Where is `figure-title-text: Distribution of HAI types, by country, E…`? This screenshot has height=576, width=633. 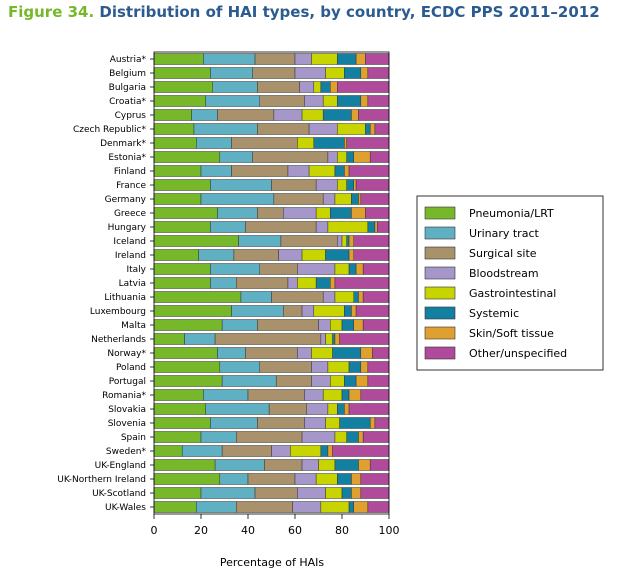 figure-title-text: Distribution of HAI types, by country, E… is located at coordinates (349, 12).